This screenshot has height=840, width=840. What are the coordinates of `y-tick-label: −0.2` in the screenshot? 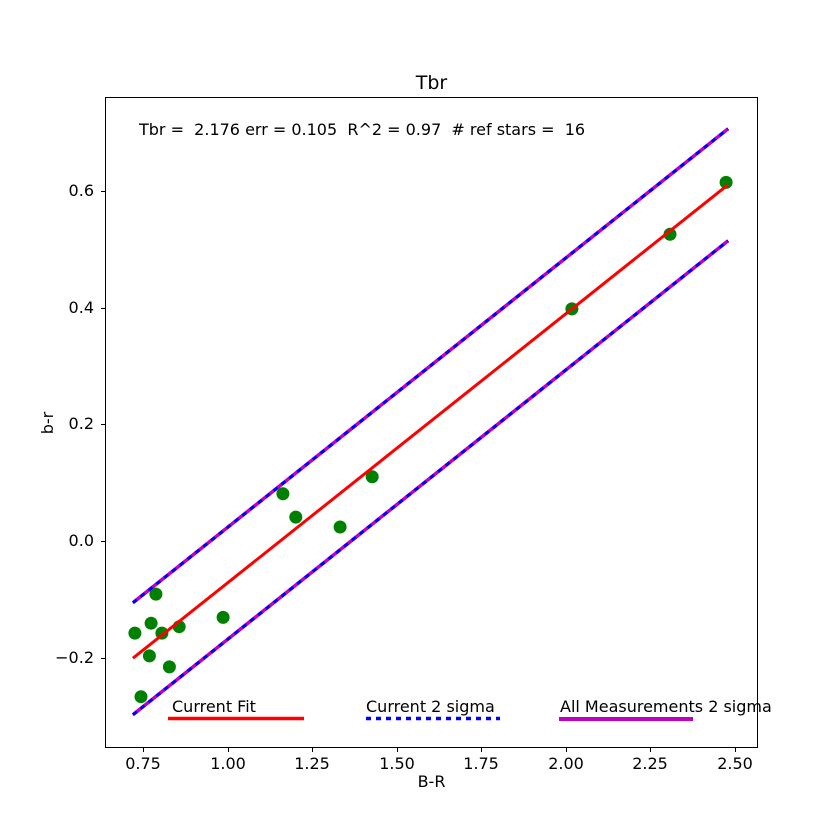 It's located at (74, 657).